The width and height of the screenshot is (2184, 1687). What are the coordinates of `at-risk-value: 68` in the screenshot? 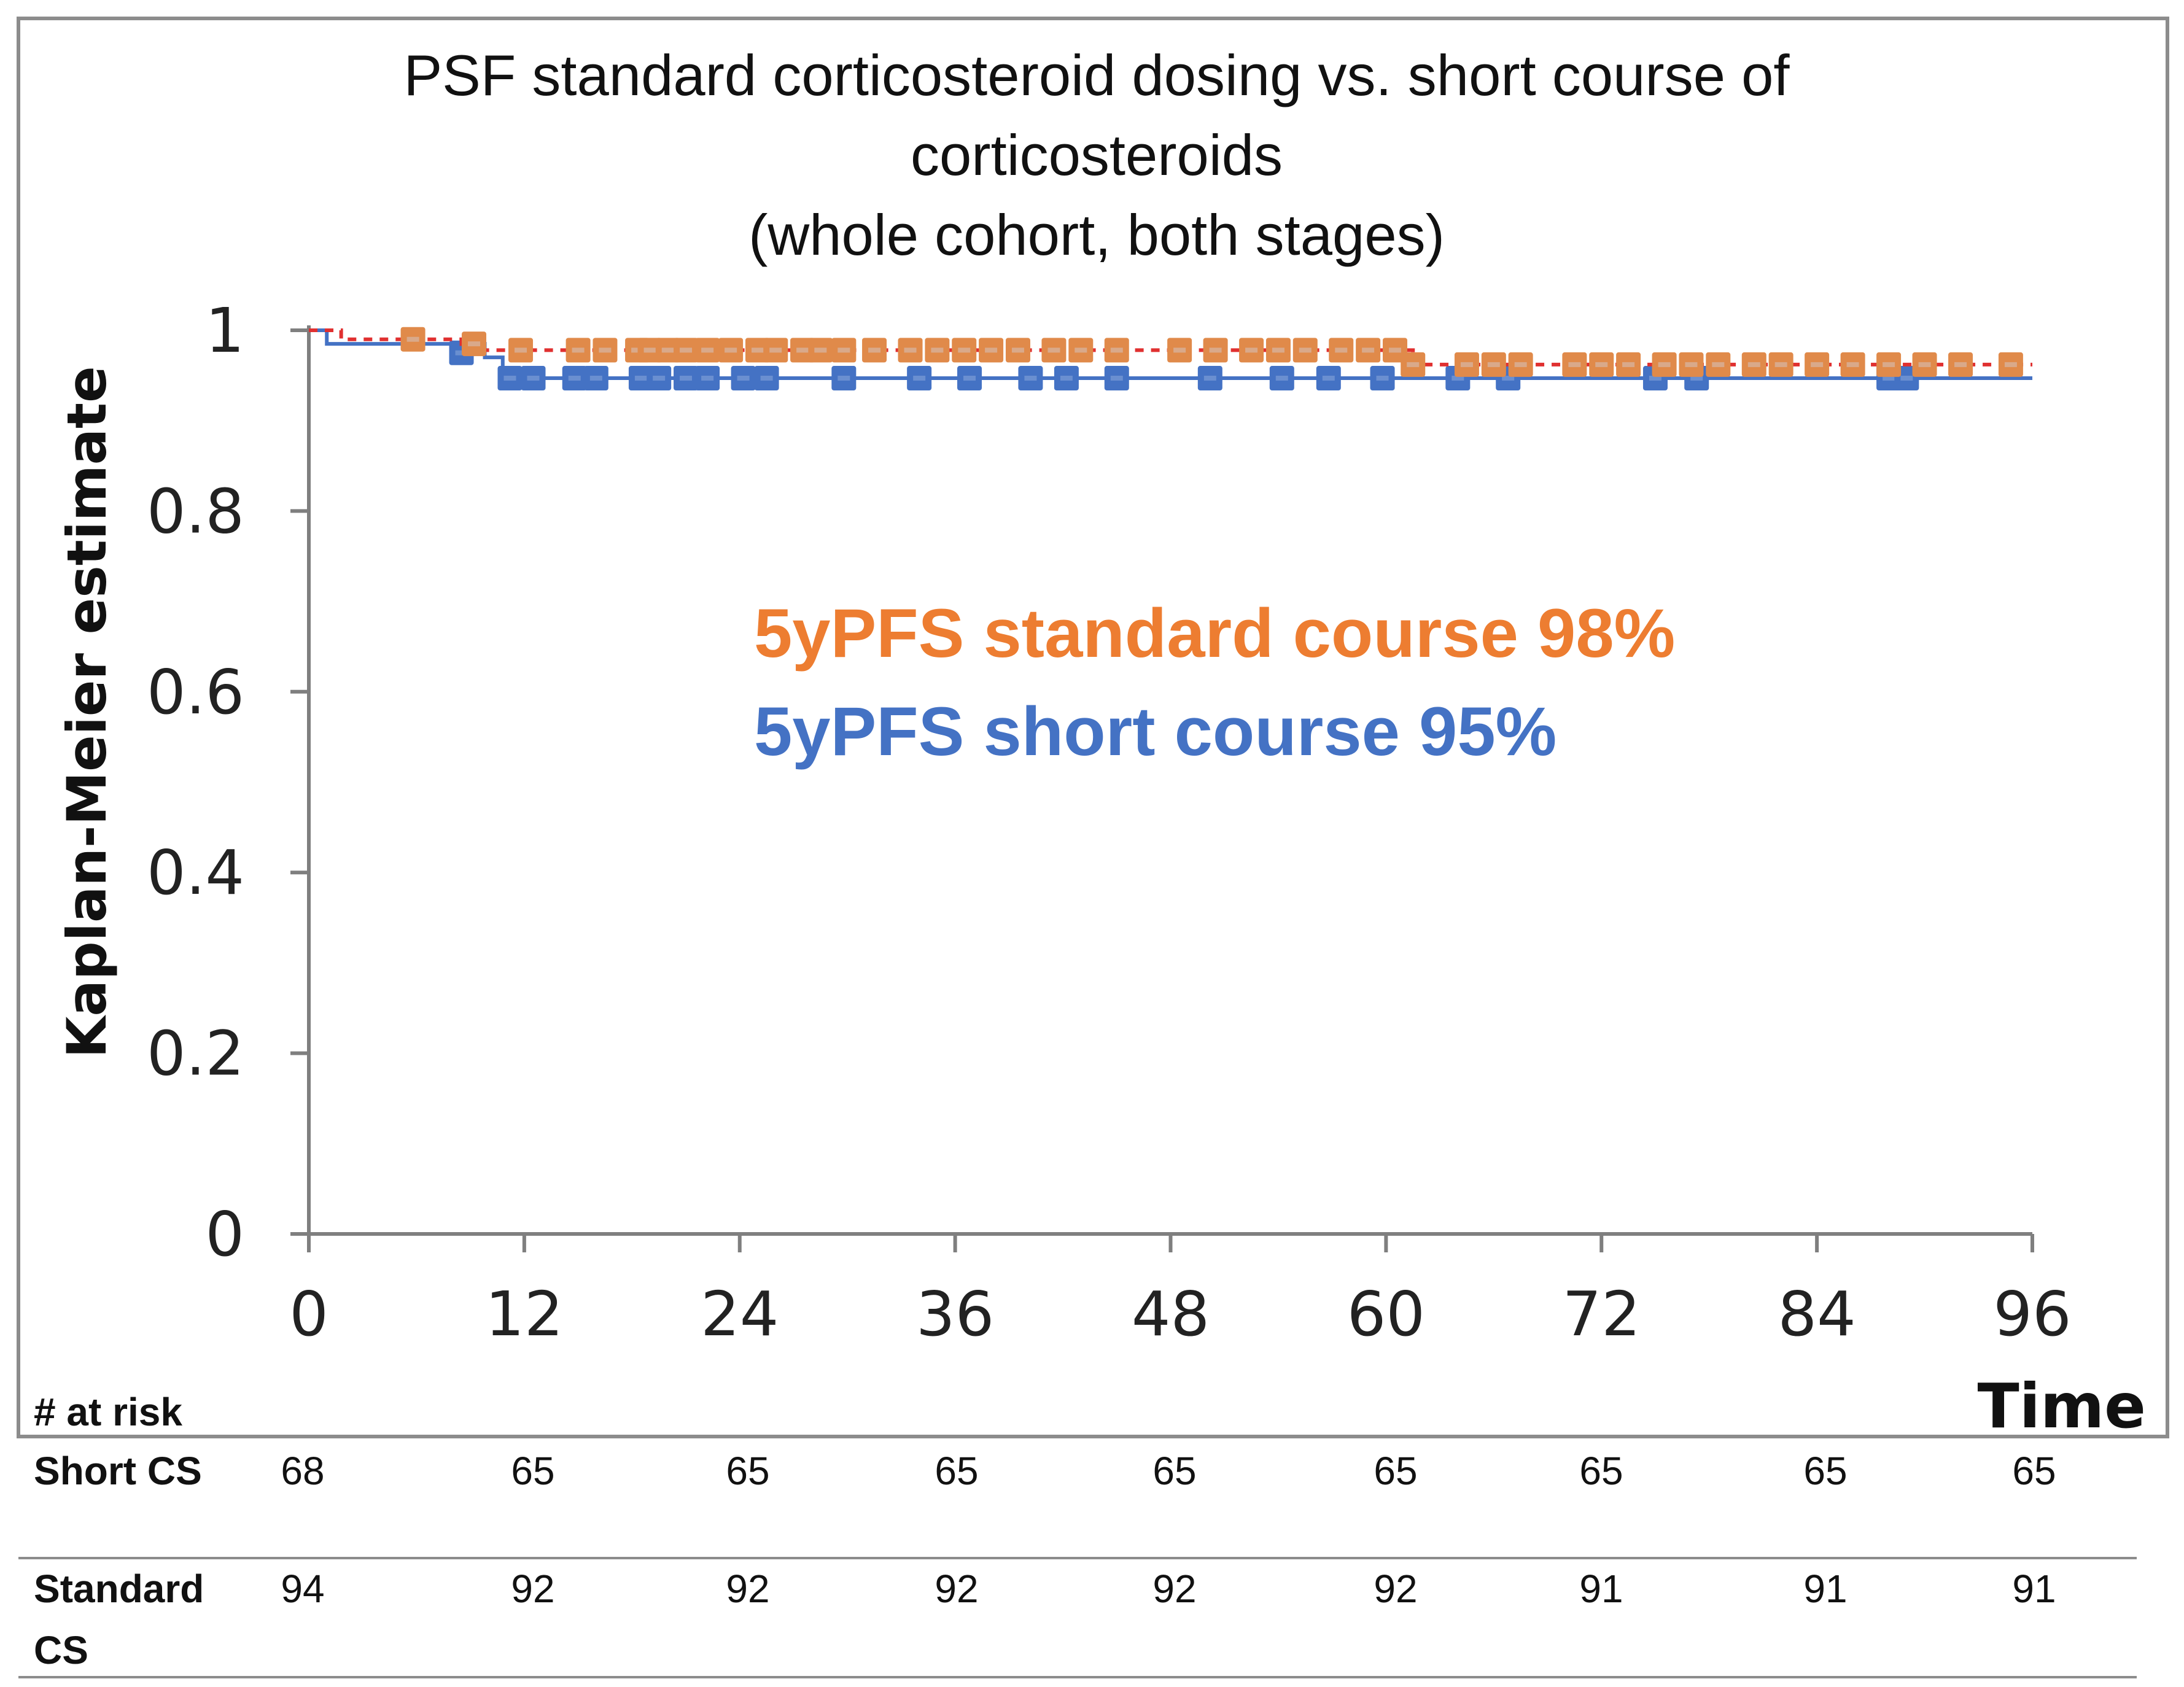 It's located at (302, 1471).